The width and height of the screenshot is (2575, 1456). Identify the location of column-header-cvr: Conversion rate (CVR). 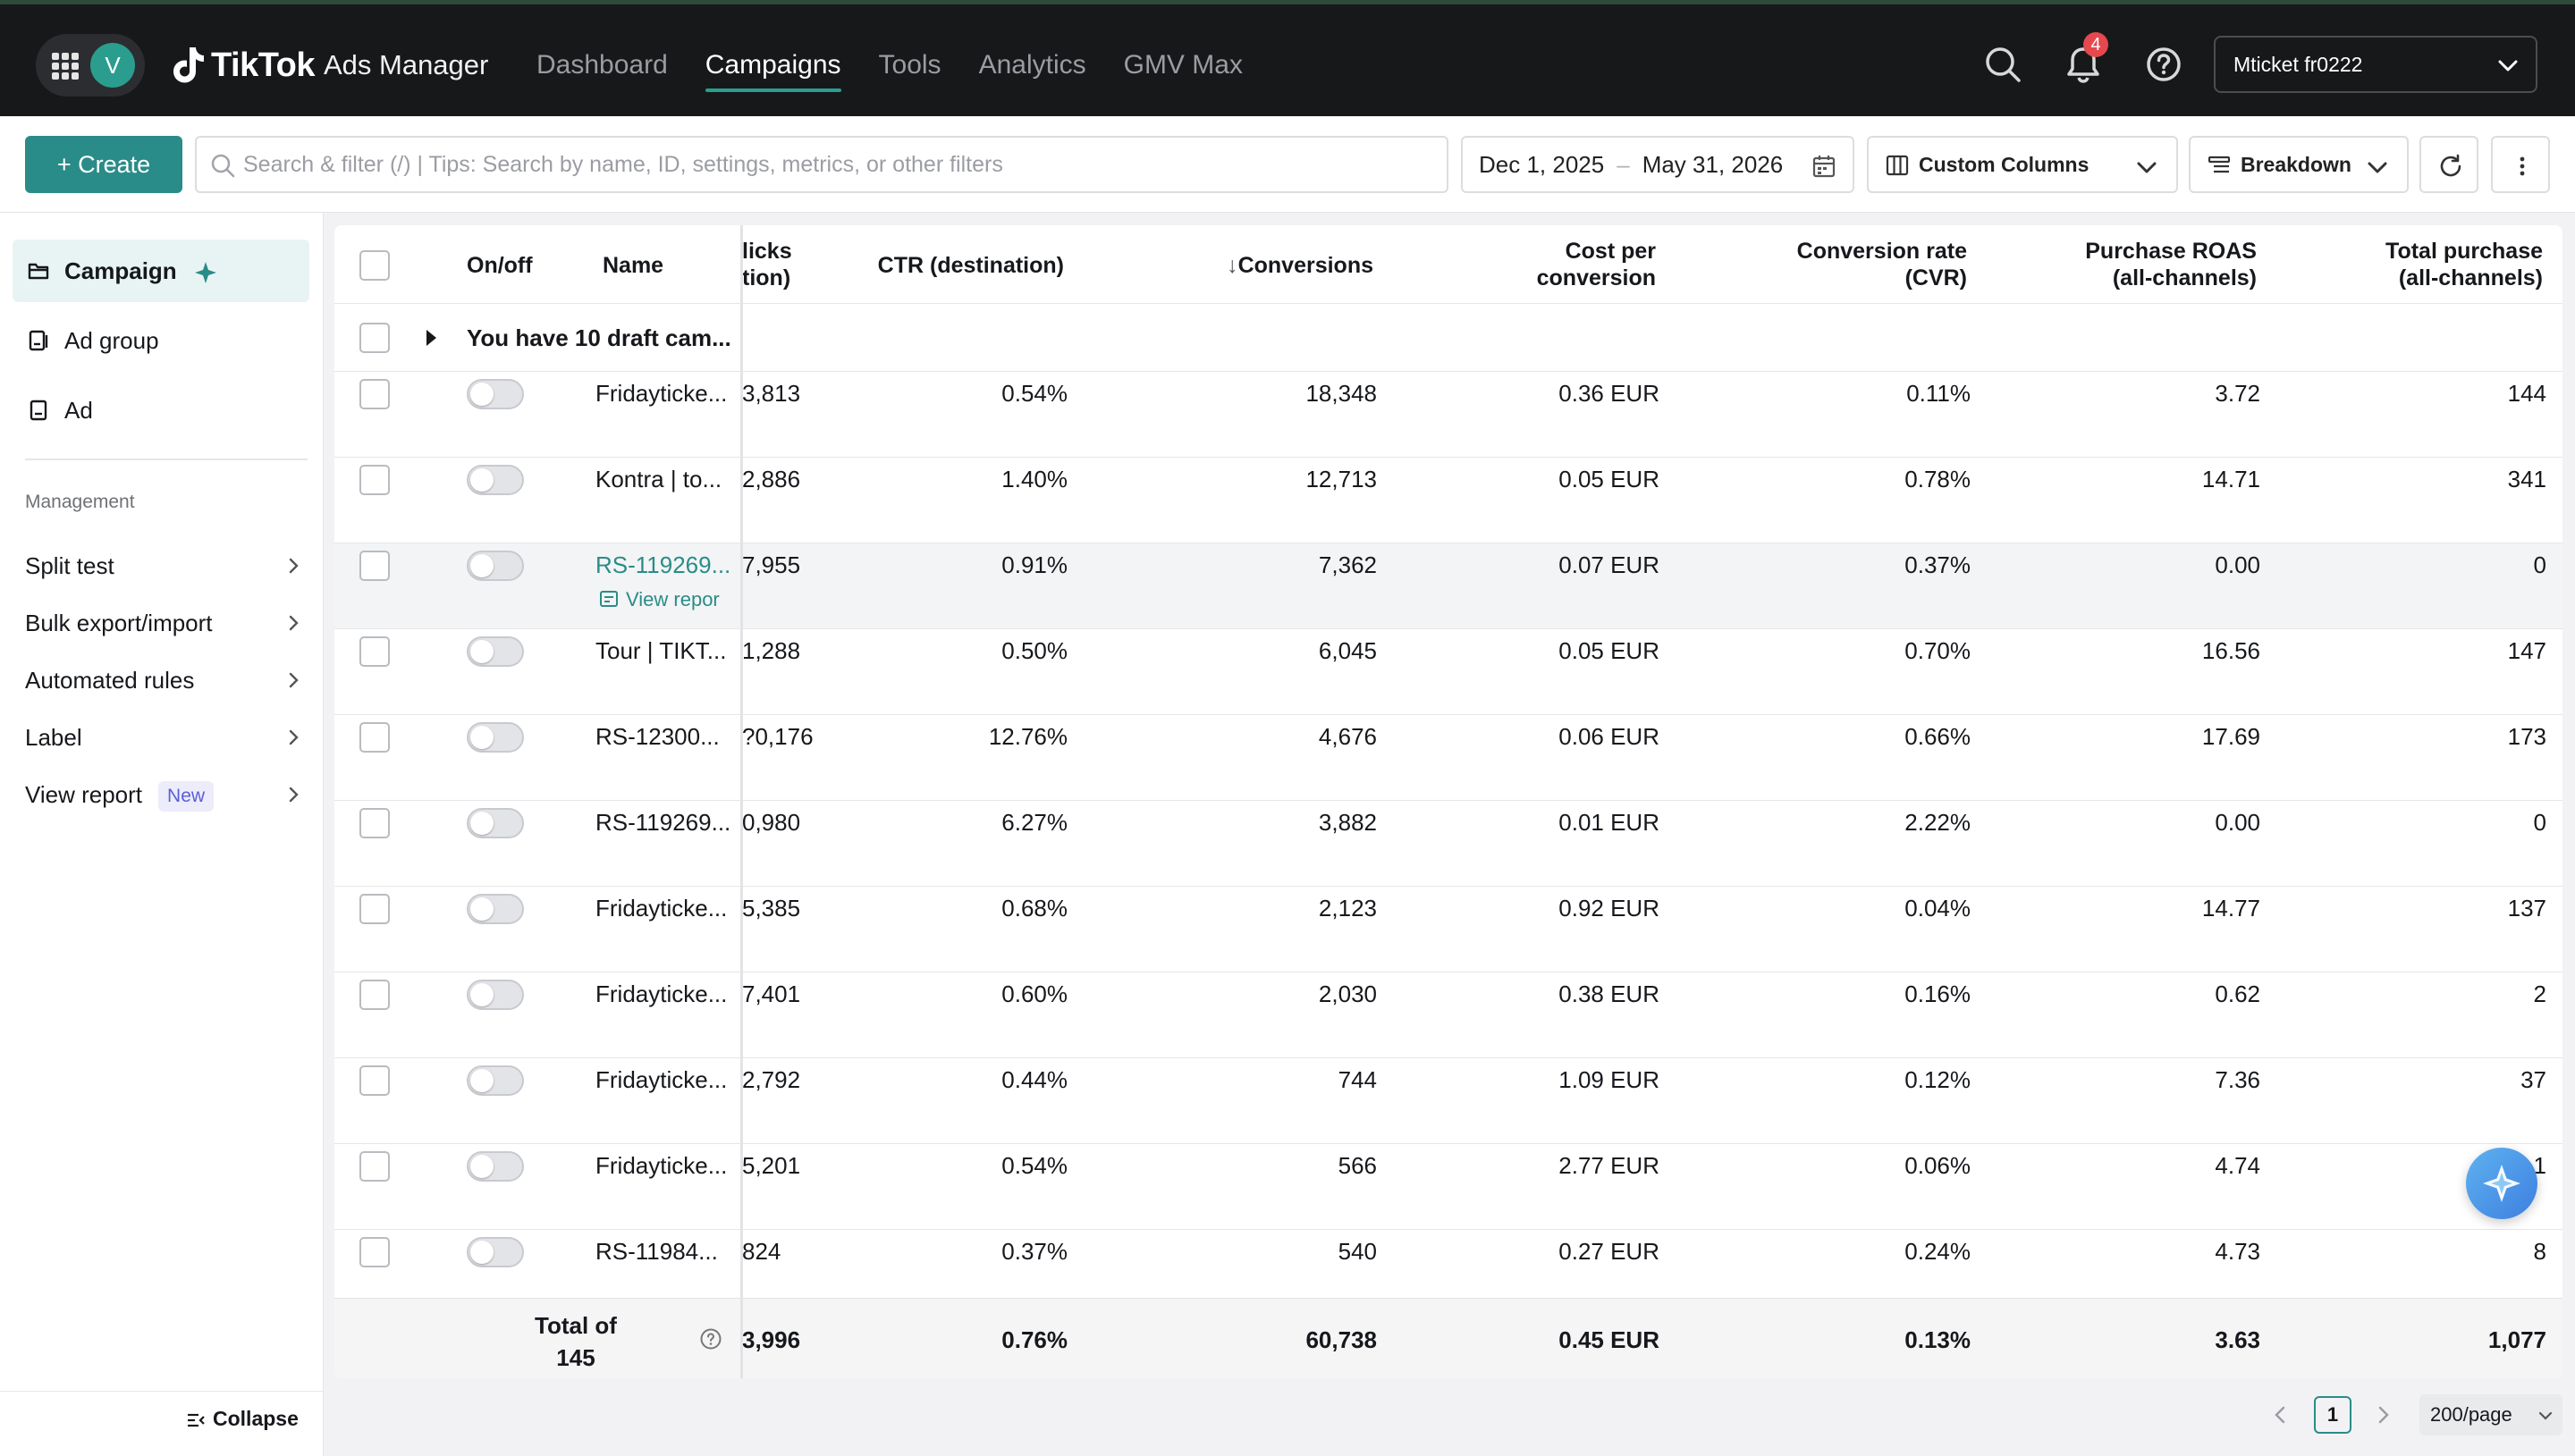
(1830, 265).